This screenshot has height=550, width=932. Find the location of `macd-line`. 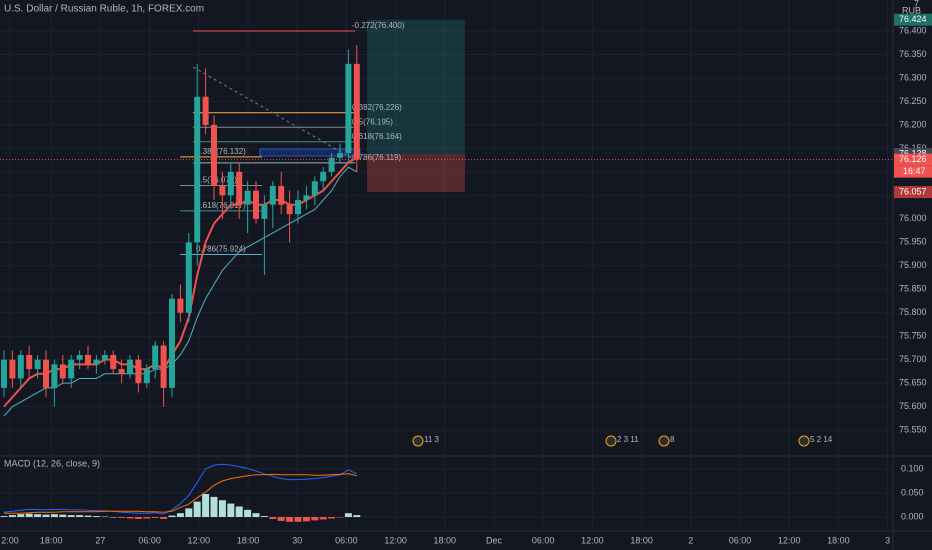

macd-line is located at coordinates (180, 489).